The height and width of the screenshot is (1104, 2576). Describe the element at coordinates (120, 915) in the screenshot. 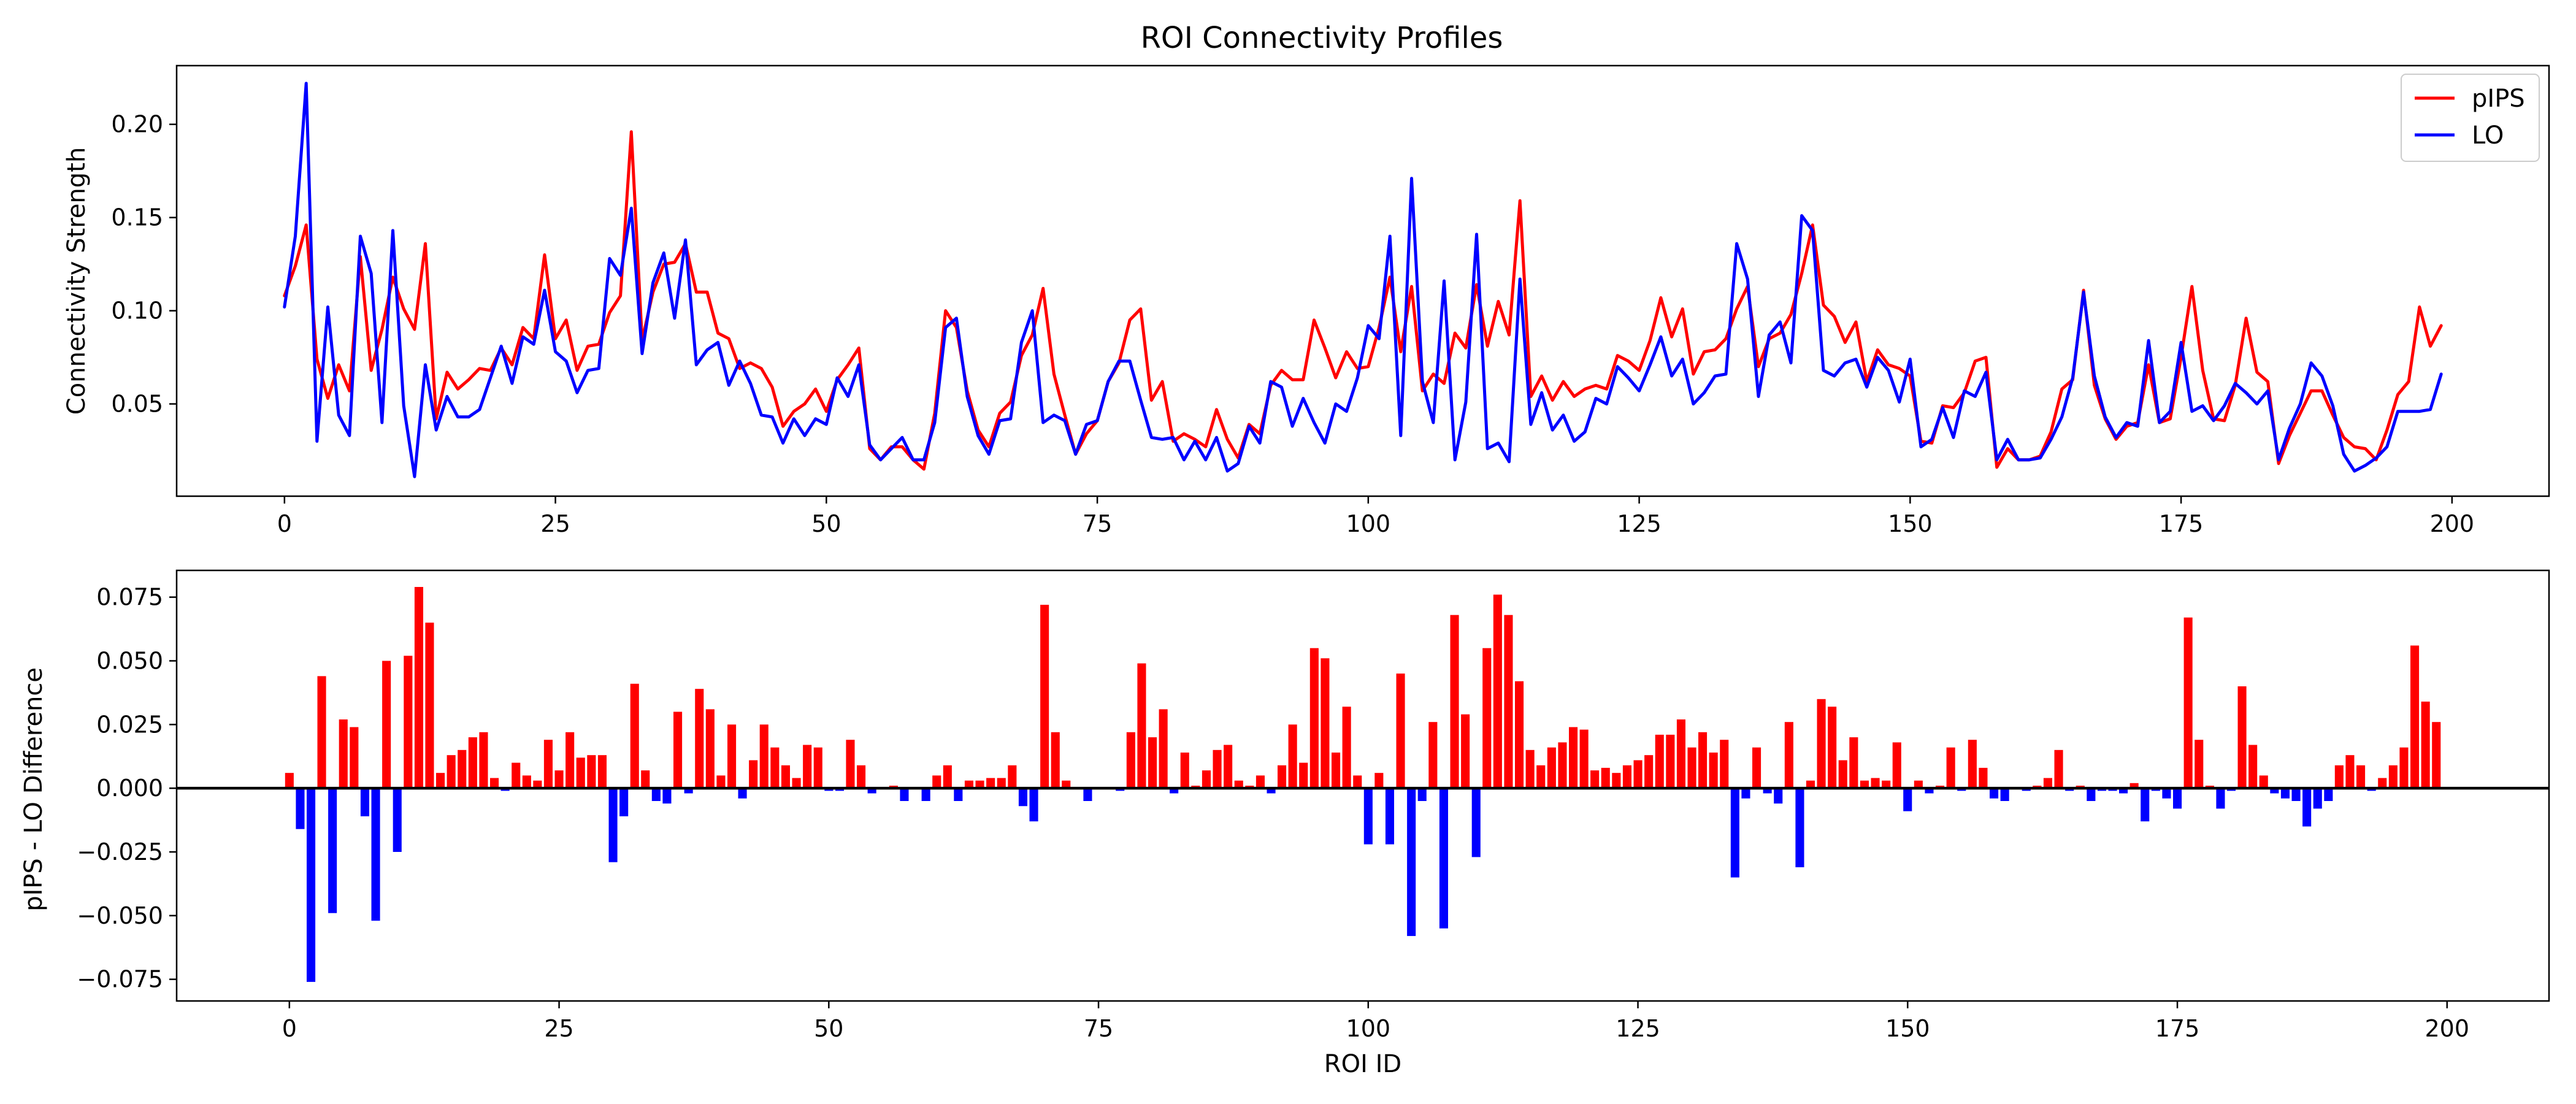

I see `bottom-y-tick-label: −0.050` at that location.